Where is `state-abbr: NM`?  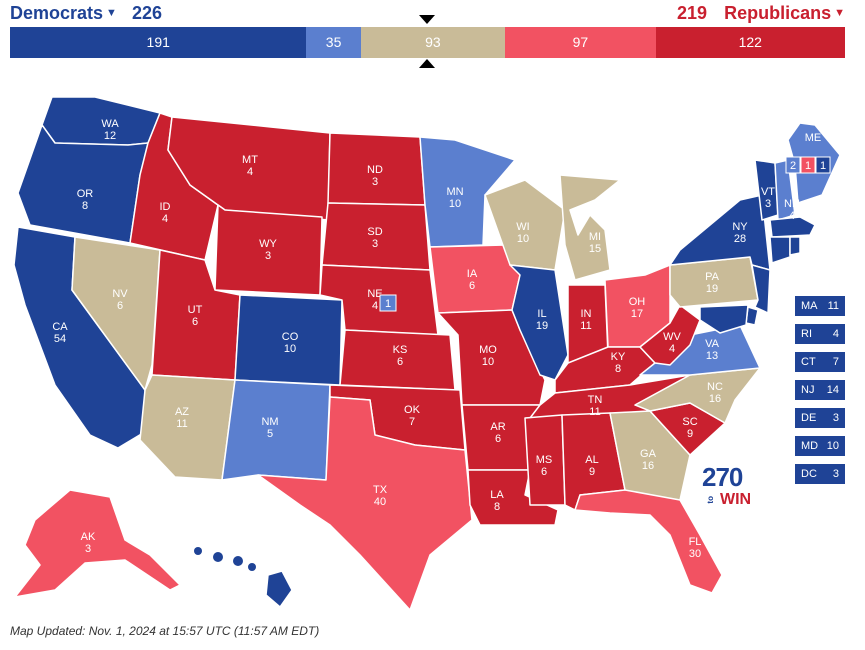
state-abbr: NM is located at coordinates (269, 422).